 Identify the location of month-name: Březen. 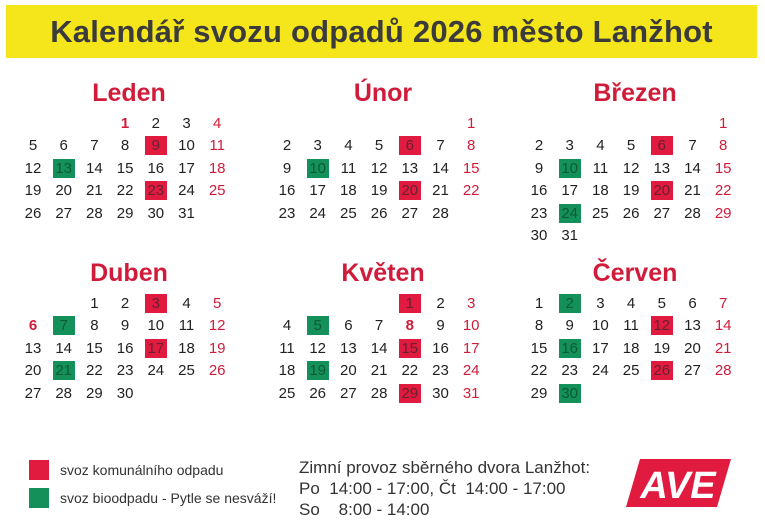
(635, 93).